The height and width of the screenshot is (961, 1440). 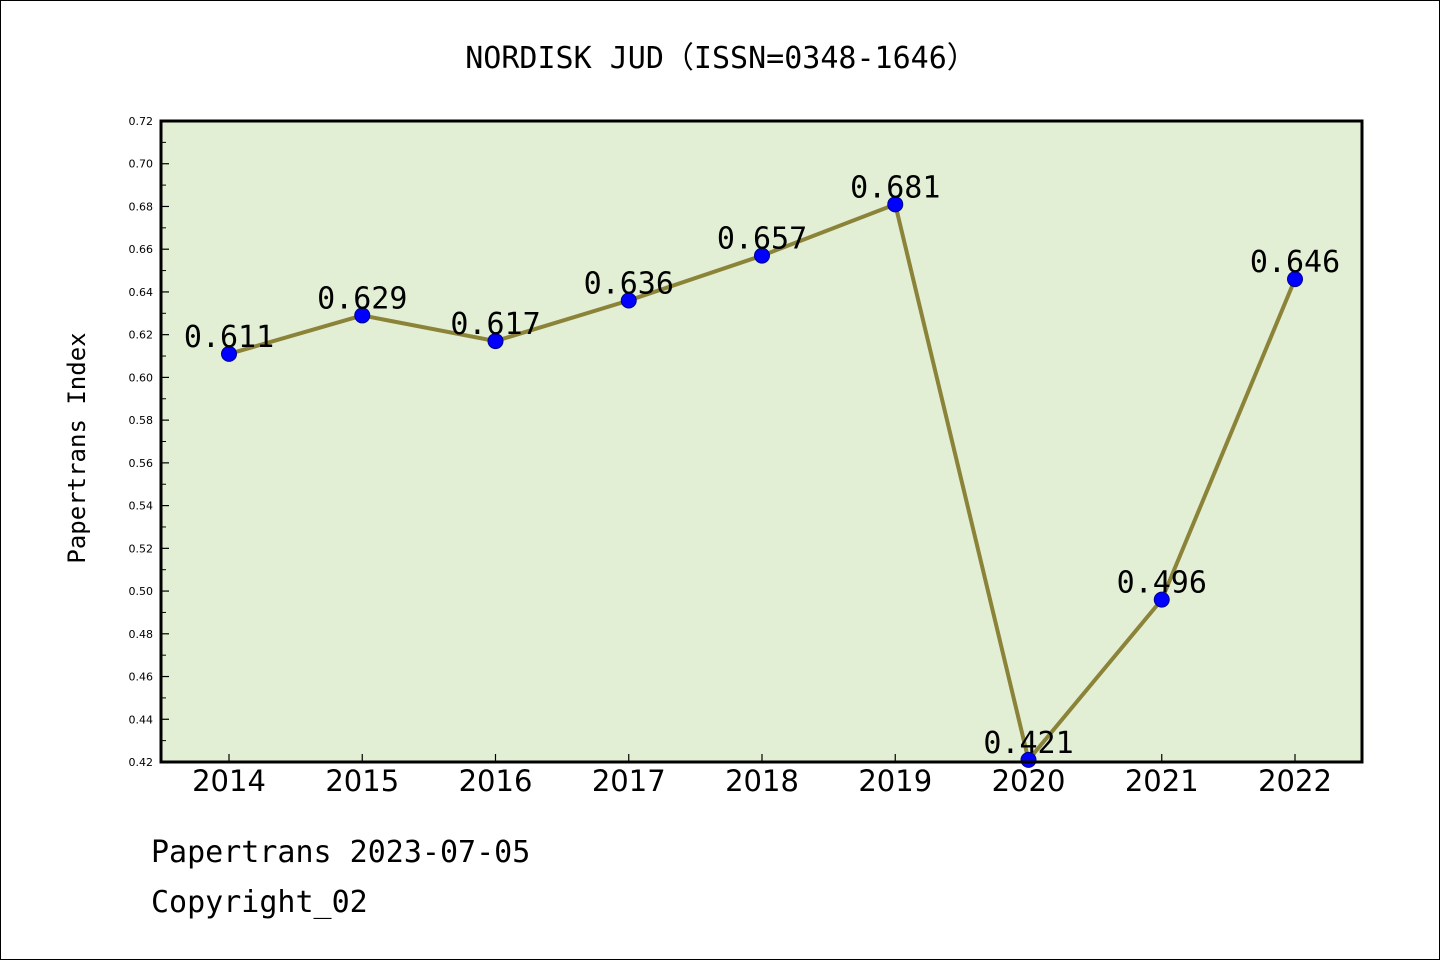 I want to click on y-tick-label: 0.46, so click(x=141, y=677).